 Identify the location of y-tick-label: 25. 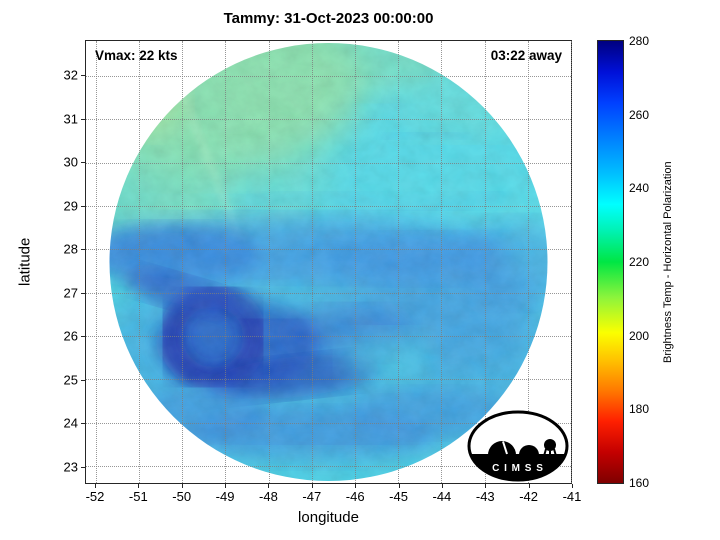
(70, 380).